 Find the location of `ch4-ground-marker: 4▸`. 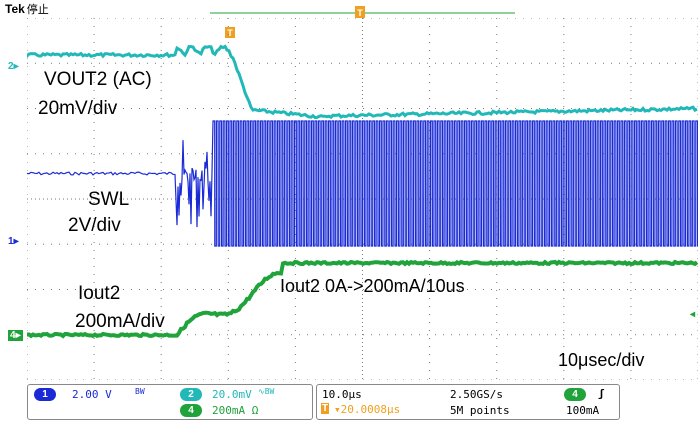

ch4-ground-marker: 4▸ is located at coordinates (15, 335).